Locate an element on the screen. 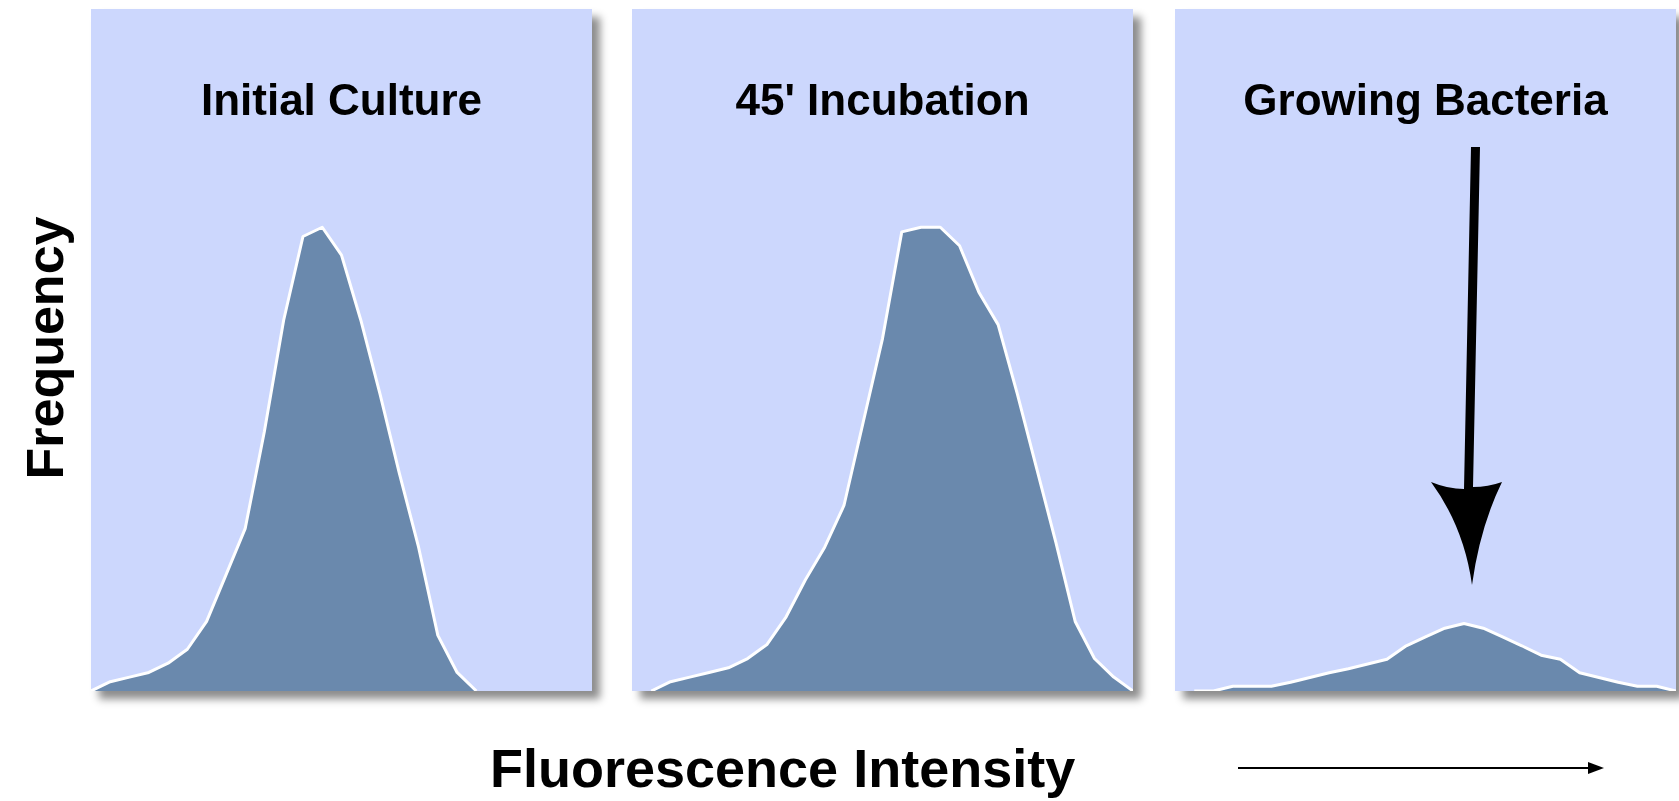  chart-title: Growing Bacteria is located at coordinates (1425, 100).